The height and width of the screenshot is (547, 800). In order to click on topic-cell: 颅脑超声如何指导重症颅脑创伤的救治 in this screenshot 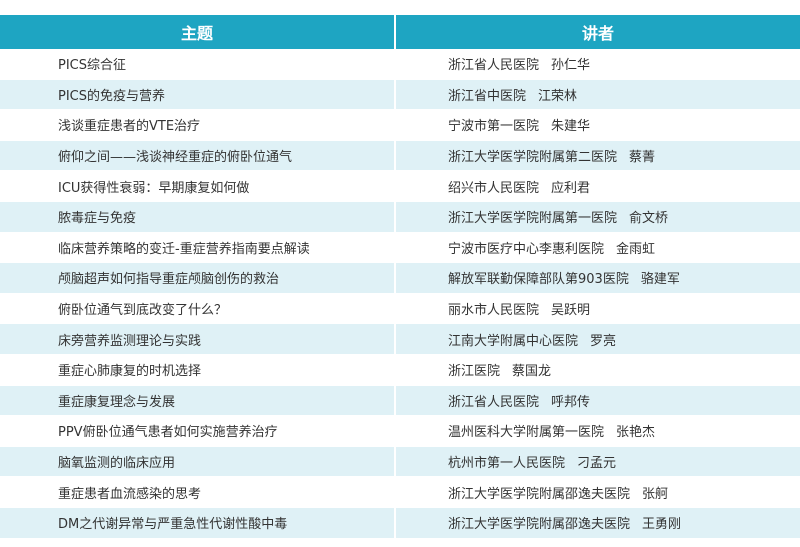, I will do `click(198, 278)`.